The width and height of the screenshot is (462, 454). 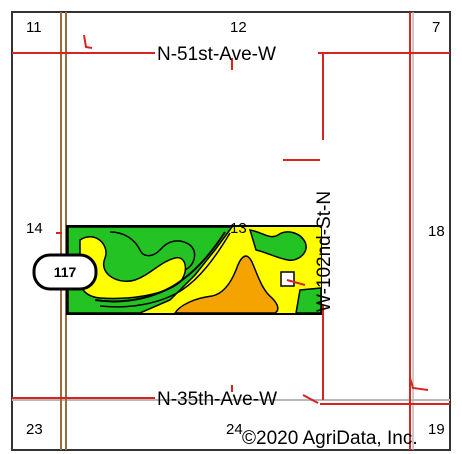 What do you see at coordinates (217, 399) in the screenshot?
I see `road-label-south: N-35th-Ave-W` at bounding box center [217, 399].